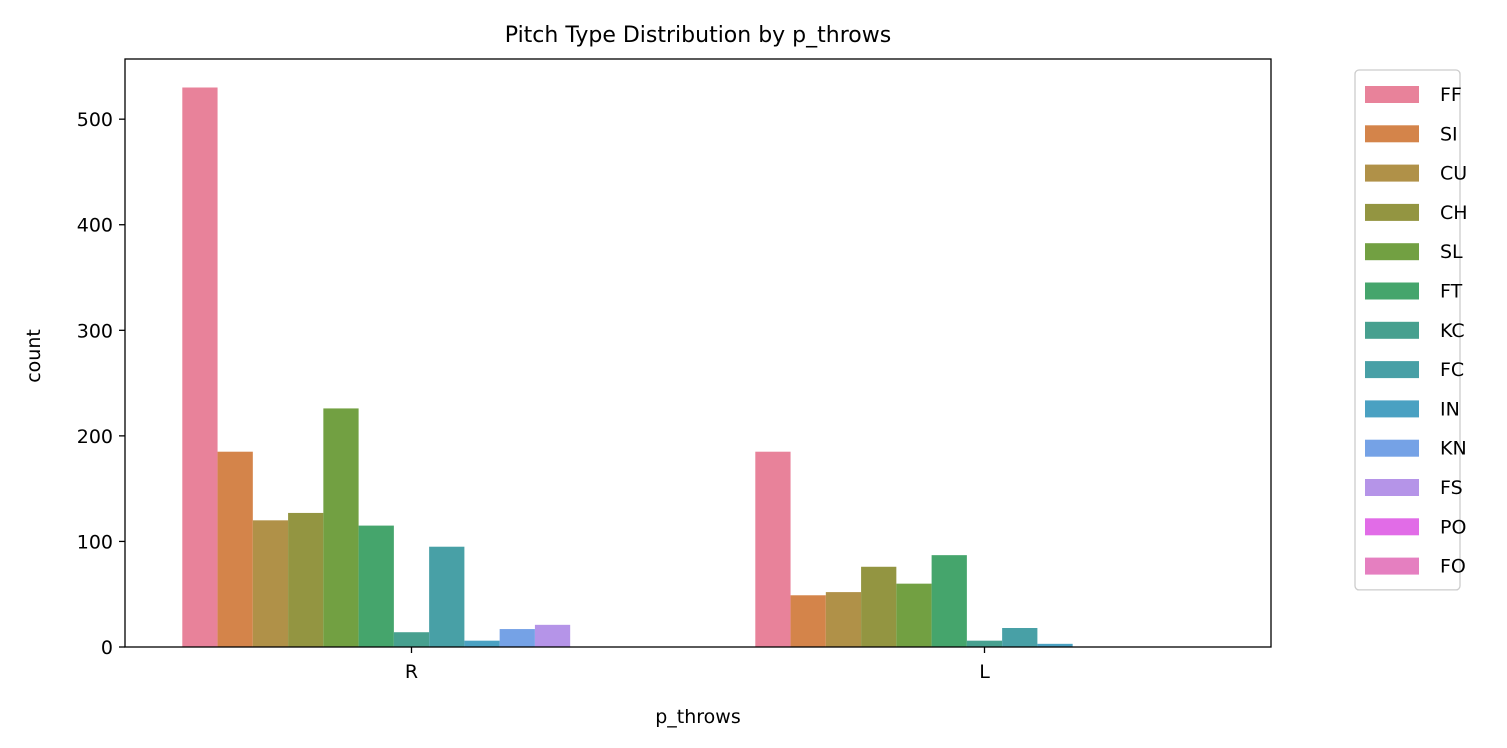  I want to click on legend-swatch-KN, so click(1392, 448).